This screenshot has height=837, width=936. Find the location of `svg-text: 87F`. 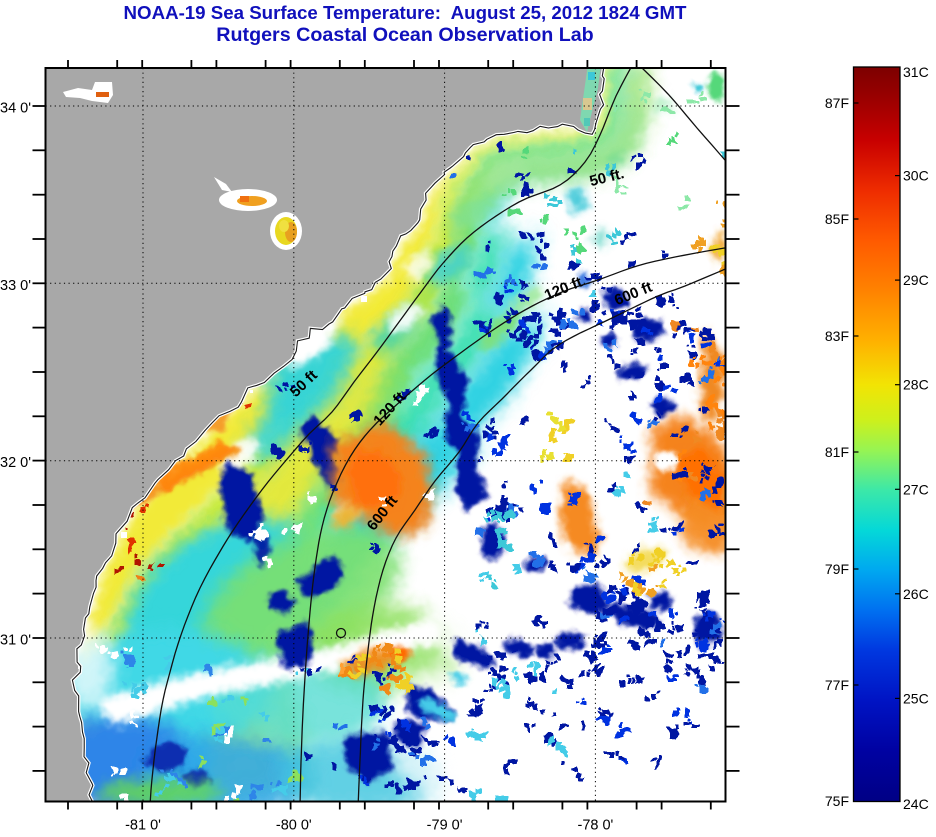

svg-text: 87F is located at coordinates (837, 103).